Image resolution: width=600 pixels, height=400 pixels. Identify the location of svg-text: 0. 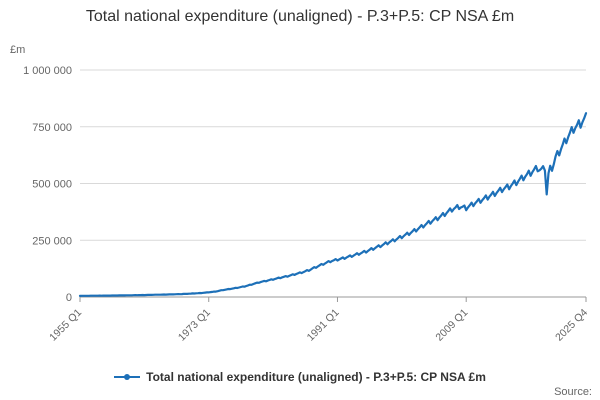
(69, 298).